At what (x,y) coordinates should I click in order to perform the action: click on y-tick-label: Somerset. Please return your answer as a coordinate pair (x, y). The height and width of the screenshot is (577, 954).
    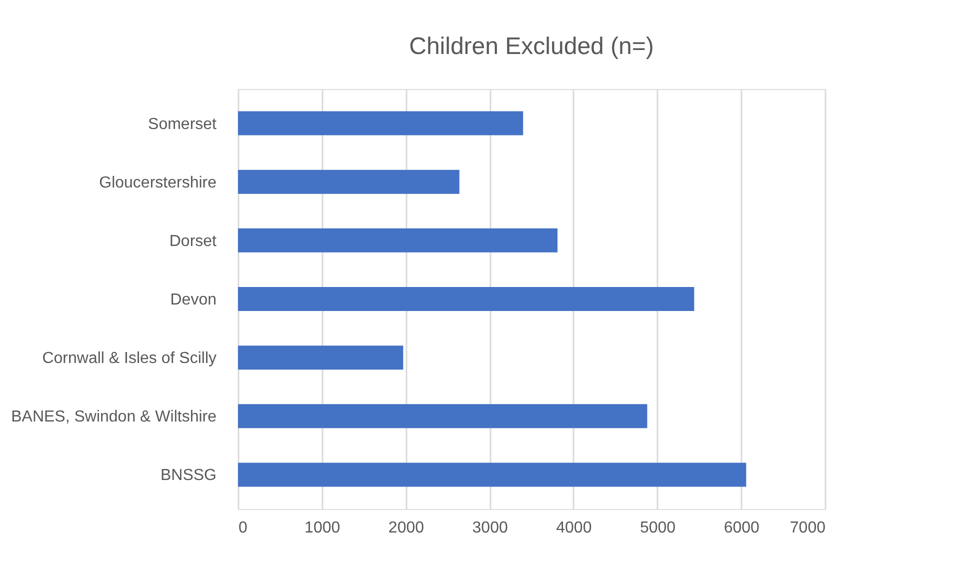
    Looking at the image, I should click on (183, 124).